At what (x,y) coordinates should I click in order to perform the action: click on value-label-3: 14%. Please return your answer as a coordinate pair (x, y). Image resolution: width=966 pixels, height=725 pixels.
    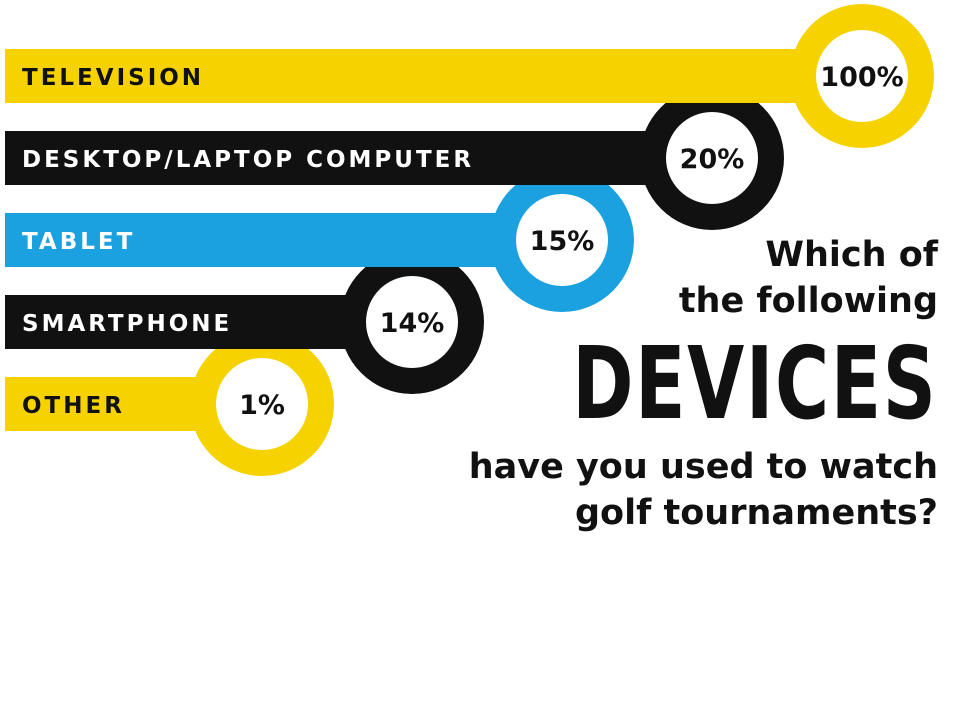
    Looking at the image, I should click on (412, 323).